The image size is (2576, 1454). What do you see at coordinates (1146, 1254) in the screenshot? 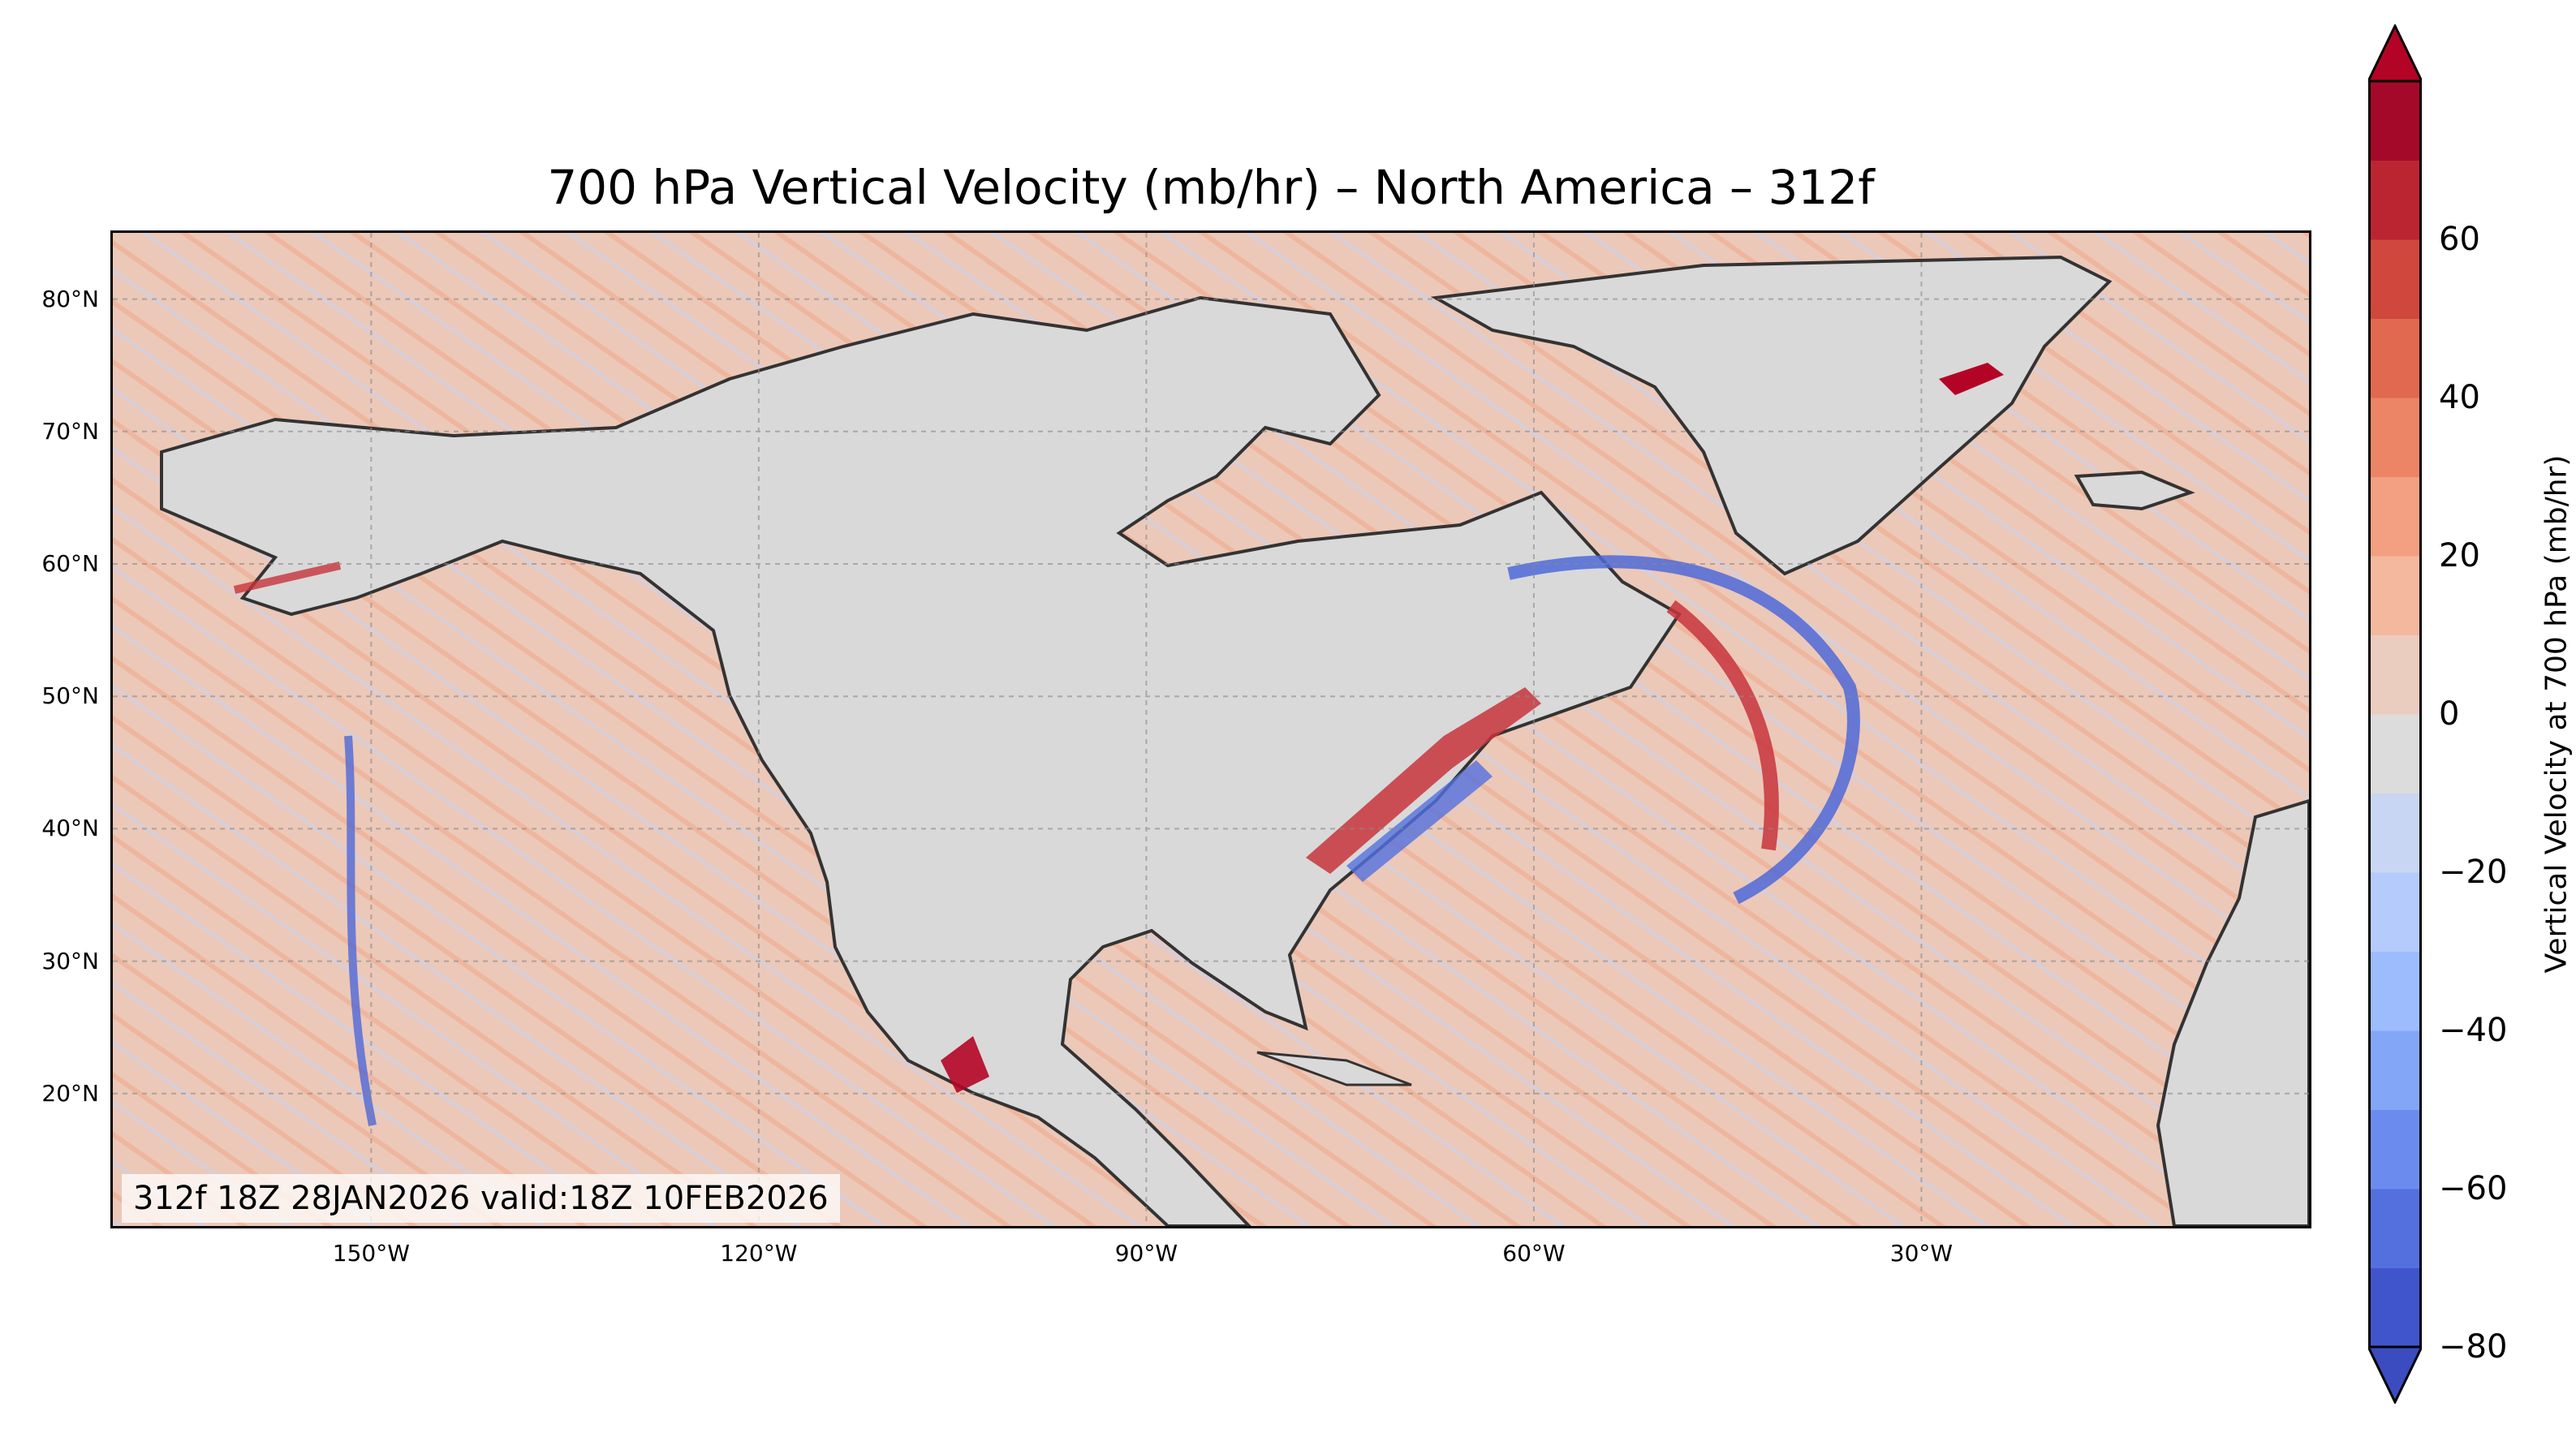
I see `longitude-tick-label: 90°W` at bounding box center [1146, 1254].